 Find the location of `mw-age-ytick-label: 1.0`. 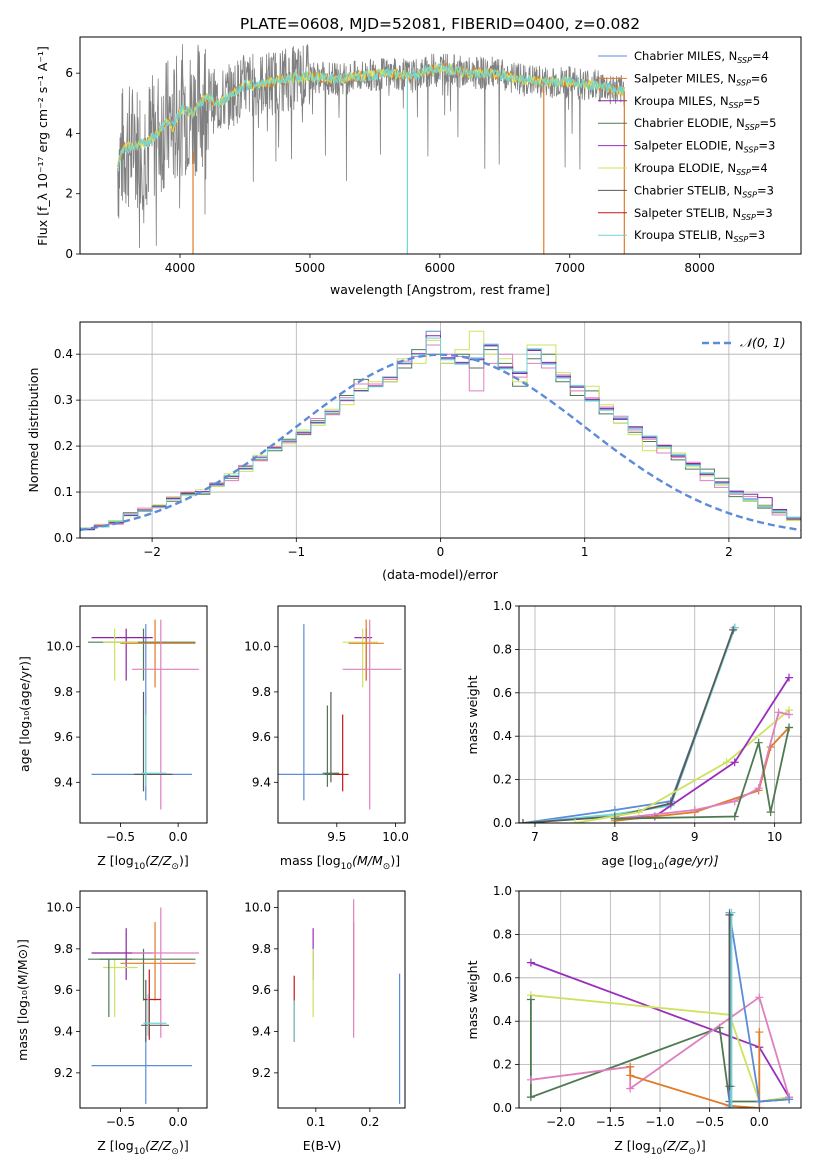

mw-age-ytick-label: 1.0 is located at coordinates (502, 606).